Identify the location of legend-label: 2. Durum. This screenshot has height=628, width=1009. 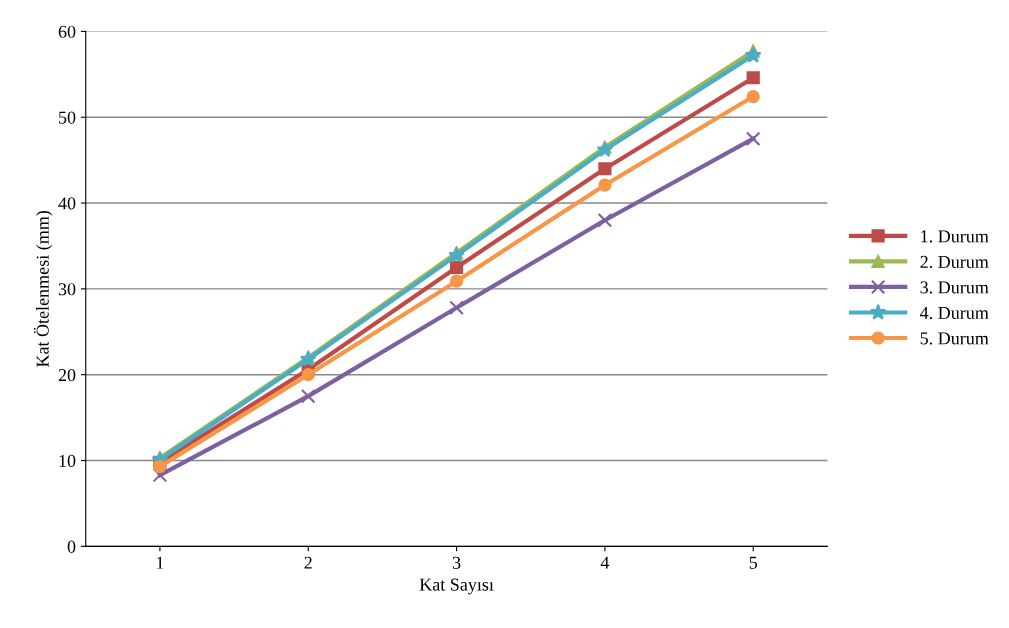
(954, 262).